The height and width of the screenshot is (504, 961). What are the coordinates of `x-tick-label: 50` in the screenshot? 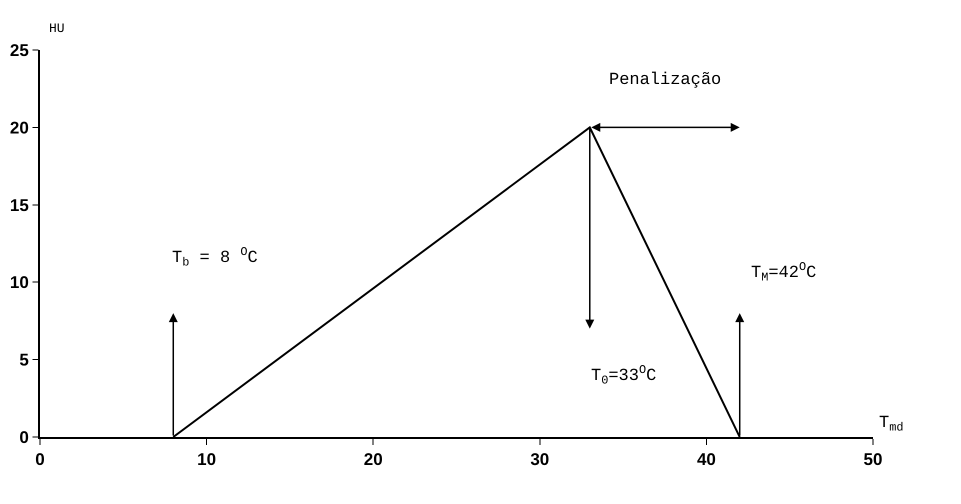 It's located at (873, 460).